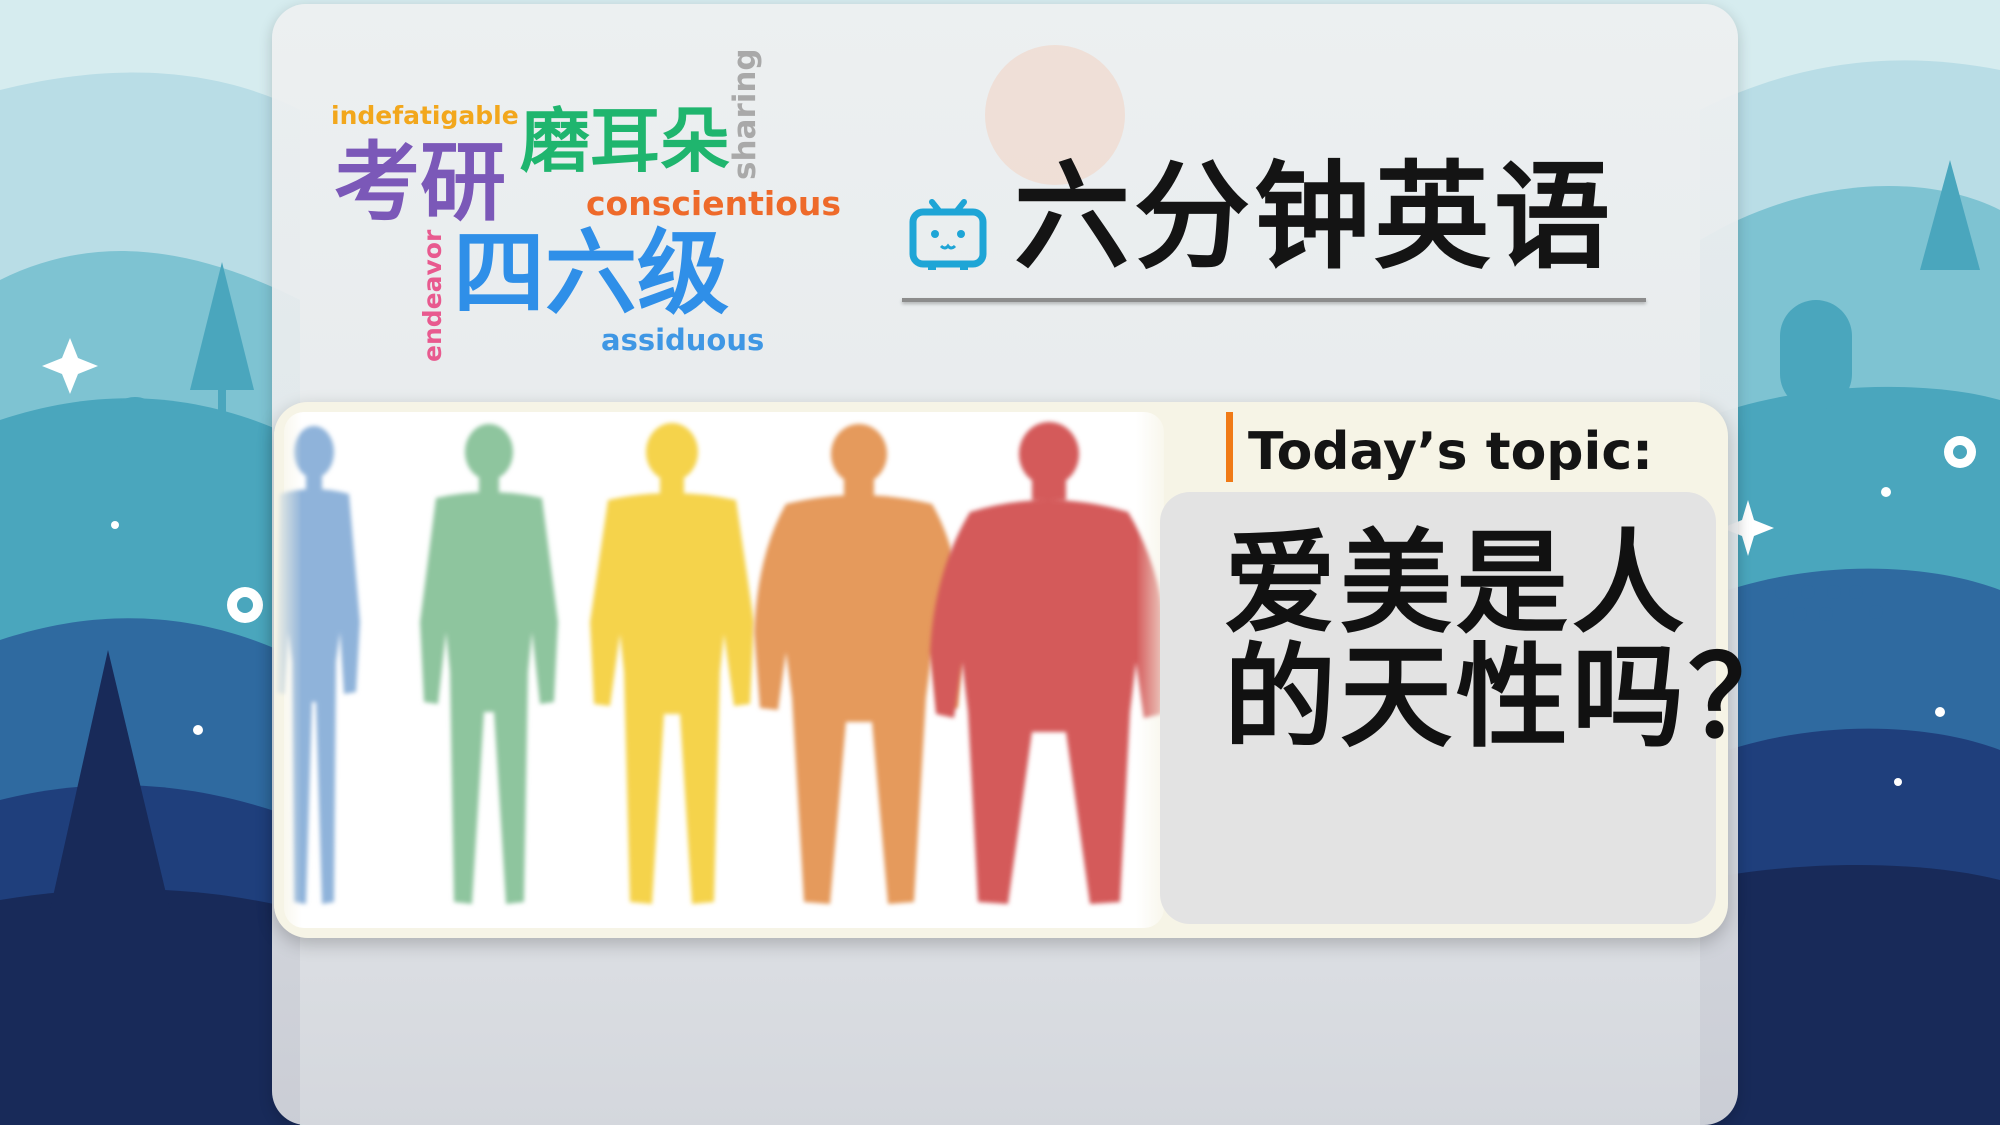  Describe the element at coordinates (1314, 217) in the screenshot. I see `page-title: 六分钟英语` at that location.